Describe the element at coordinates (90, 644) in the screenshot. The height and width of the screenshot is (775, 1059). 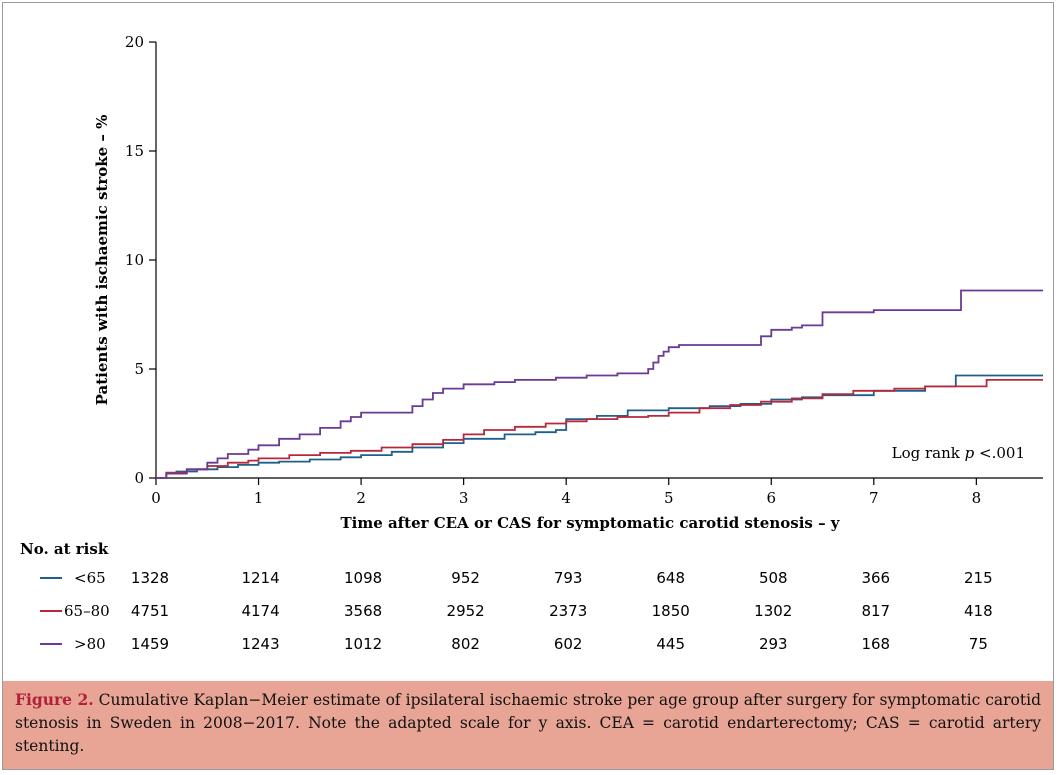
I see `risk-row-label: >80` at that location.